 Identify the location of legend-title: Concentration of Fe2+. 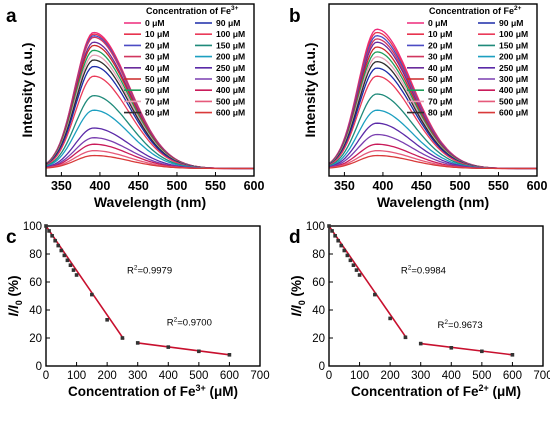
(475, 10).